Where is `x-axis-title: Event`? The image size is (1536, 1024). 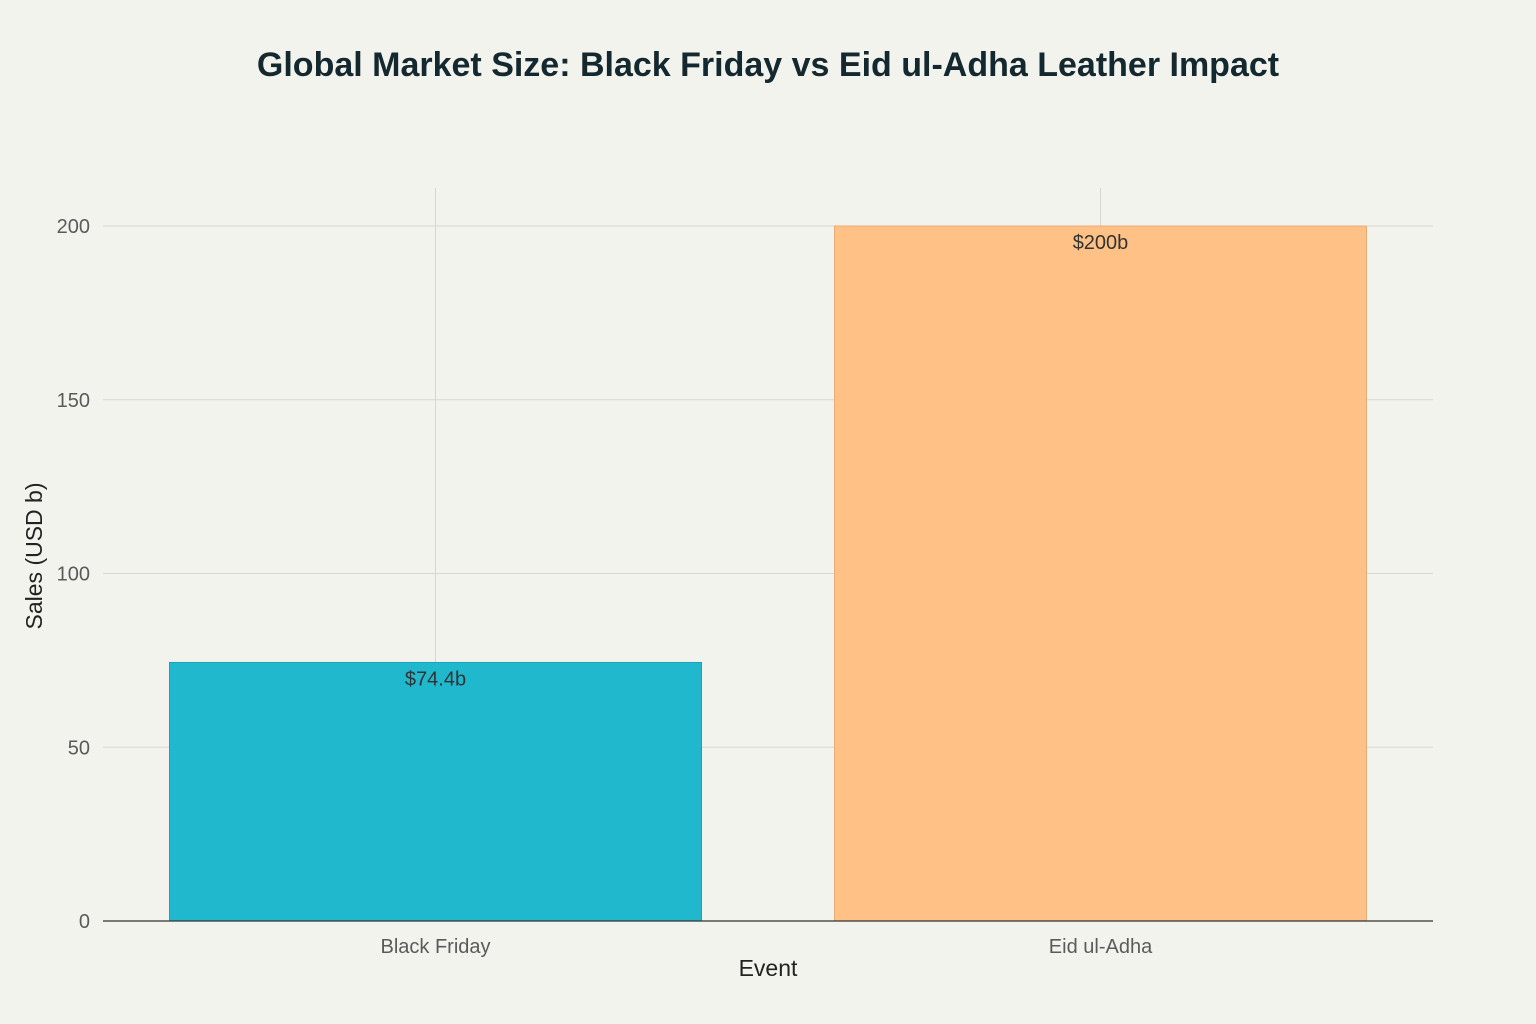 x-axis-title: Event is located at coordinates (768, 968).